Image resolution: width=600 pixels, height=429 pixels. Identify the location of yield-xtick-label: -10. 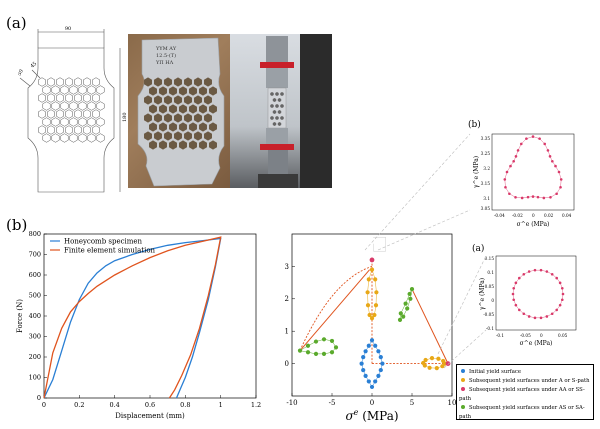
(291, 403).